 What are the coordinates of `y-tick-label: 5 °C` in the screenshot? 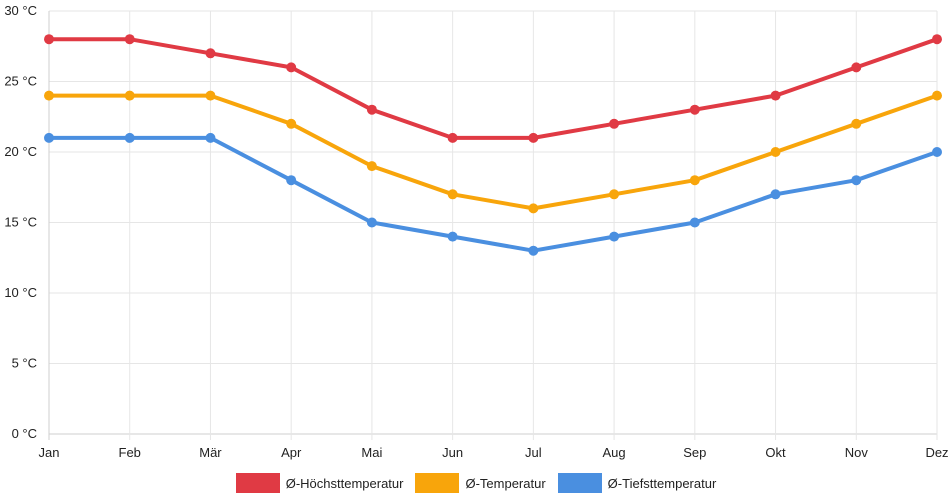 It's located at (24, 363).